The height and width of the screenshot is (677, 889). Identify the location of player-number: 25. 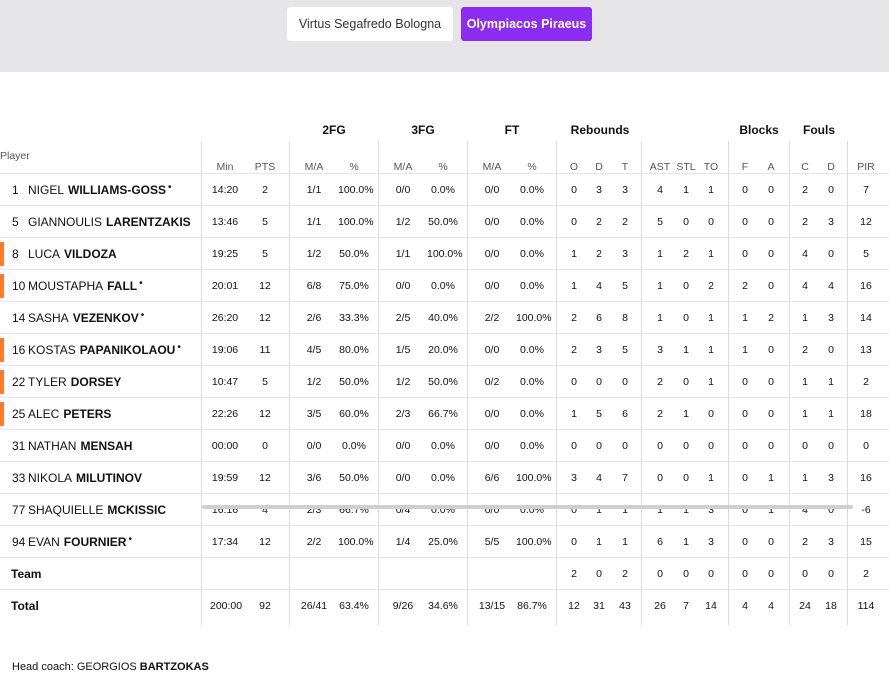
(19, 414).